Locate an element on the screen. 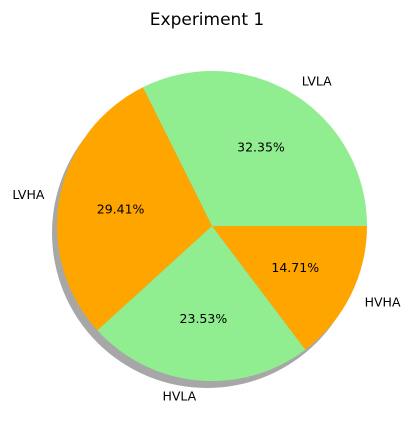 Image resolution: width=414 pixels, height=428 pixels. chart-title: Experiment 1 is located at coordinates (207, 20).